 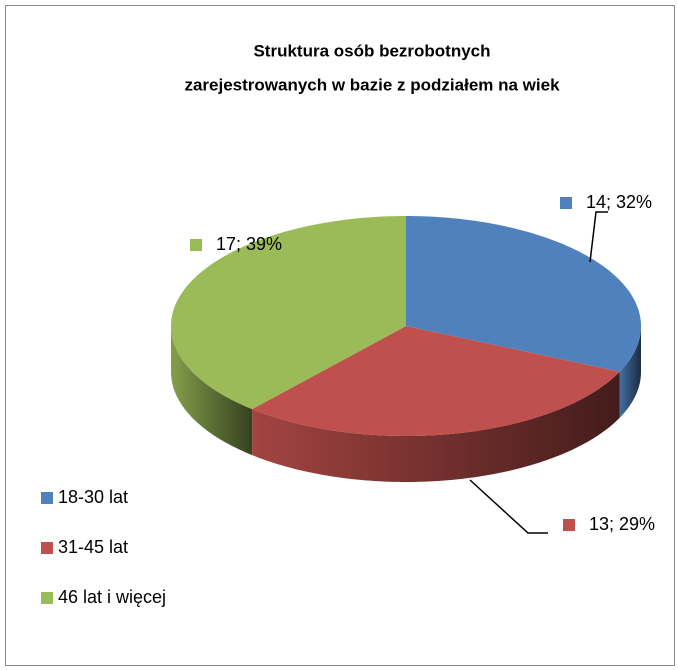 What do you see at coordinates (93, 547) in the screenshot?
I see `legend-label: 31-45 lat` at bounding box center [93, 547].